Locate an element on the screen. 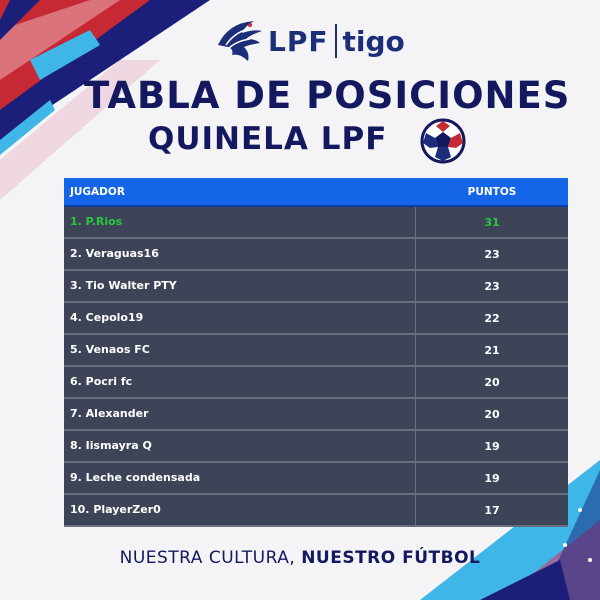  table-row: 10. PlayerZer0 17 is located at coordinates (316, 511).